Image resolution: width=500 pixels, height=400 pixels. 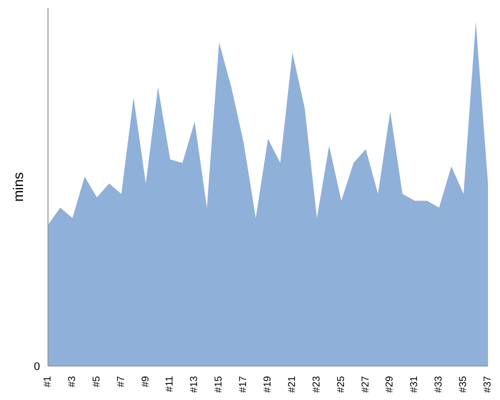 What do you see at coordinates (439, 384) in the screenshot?
I see `x-tick-label: #33` at bounding box center [439, 384].